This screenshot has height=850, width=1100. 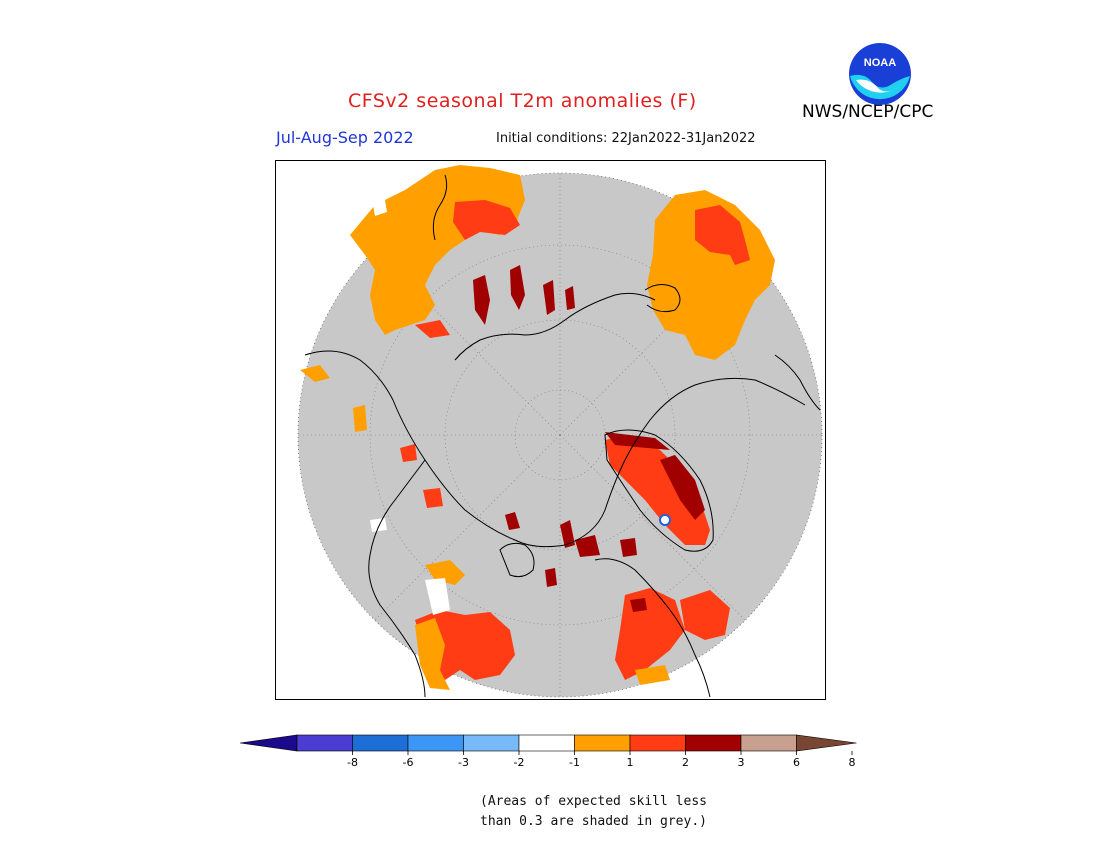 I want to click on legend-tick-label: 3, so click(x=741, y=762).